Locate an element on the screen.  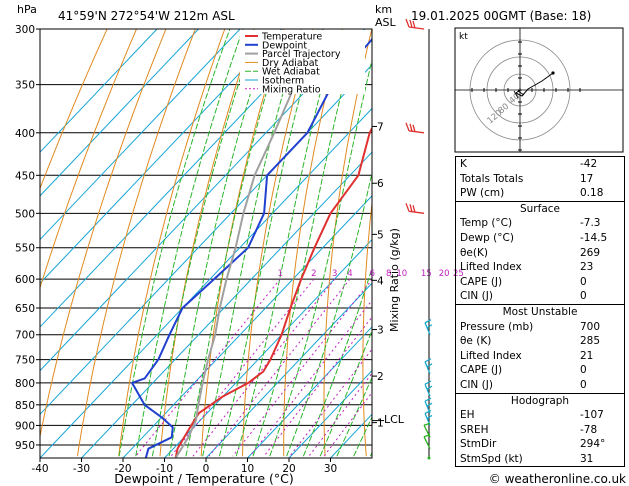
pressure-tick-label: 800 is located at coordinates (25, 384).